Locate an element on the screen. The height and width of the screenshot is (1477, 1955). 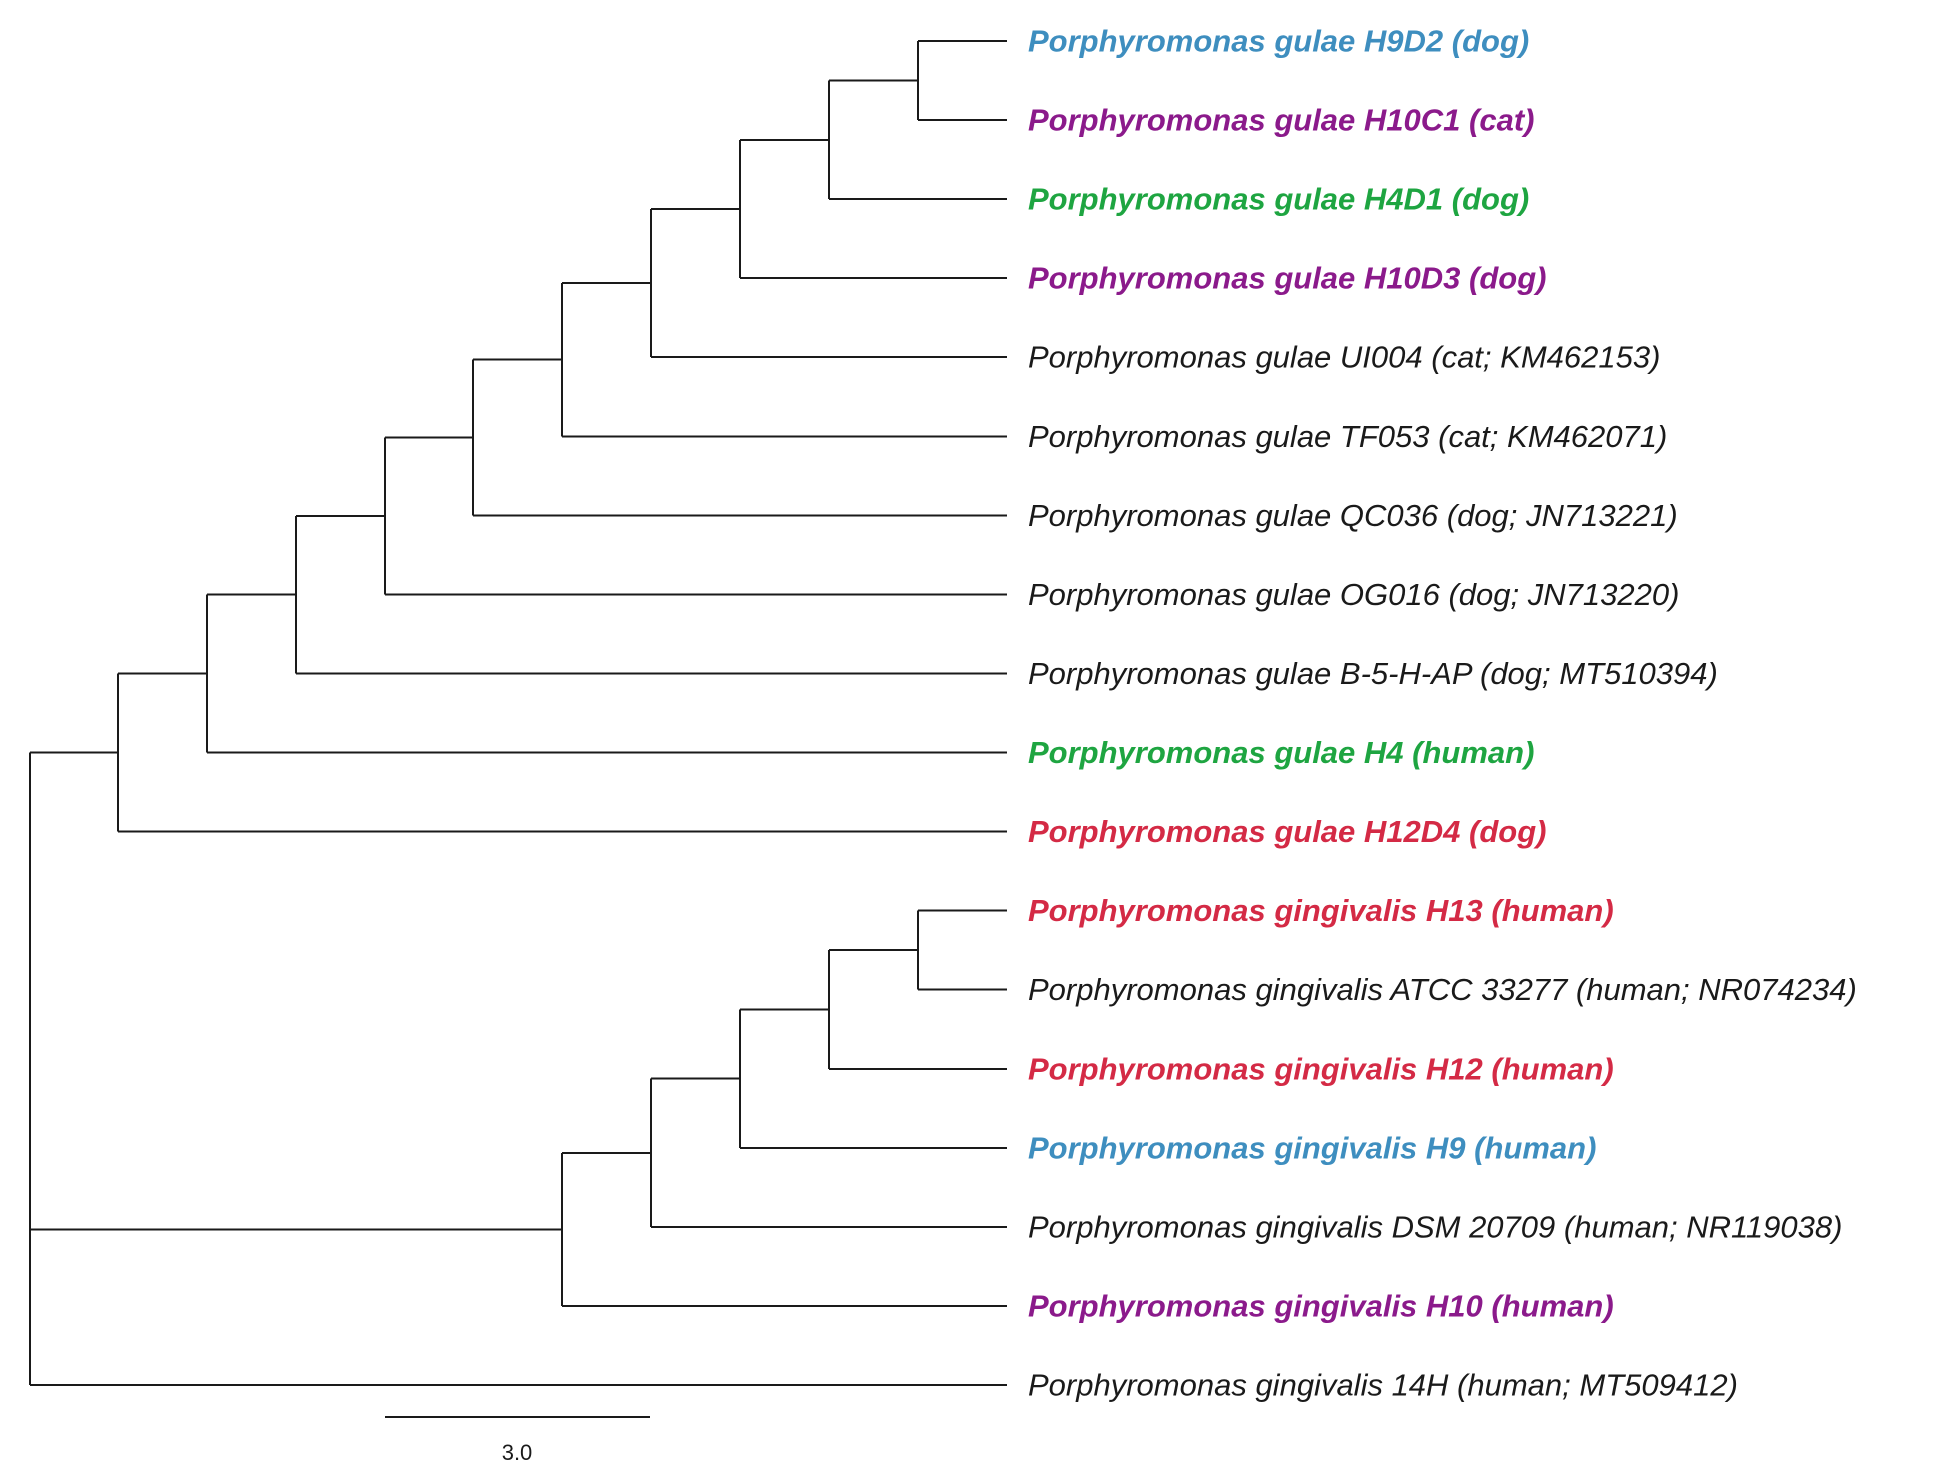
leaf-label-pgi-h12: Porphyromonas gingivalis H12 (human) is located at coordinates (1321, 1068).